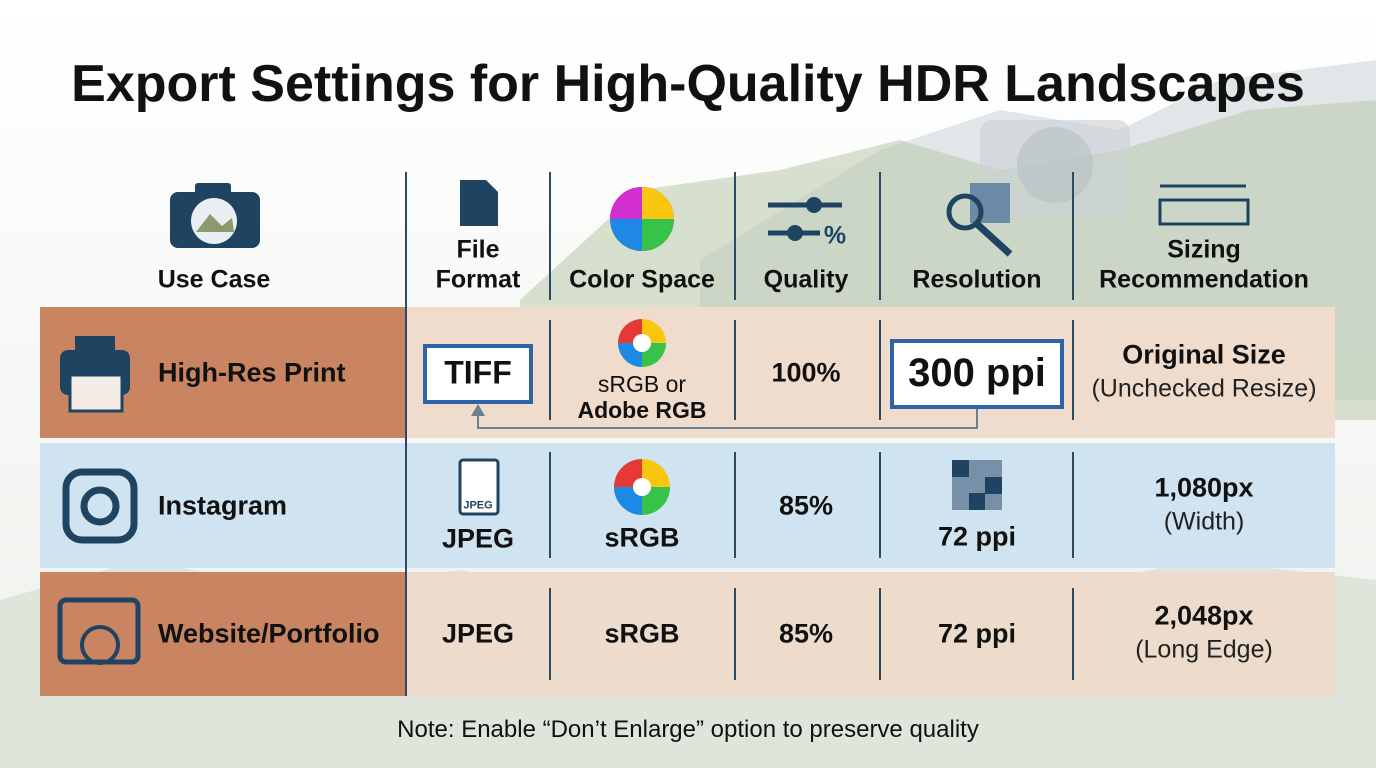  Describe the element at coordinates (478, 372) in the screenshot. I see `format: TIFF` at that location.